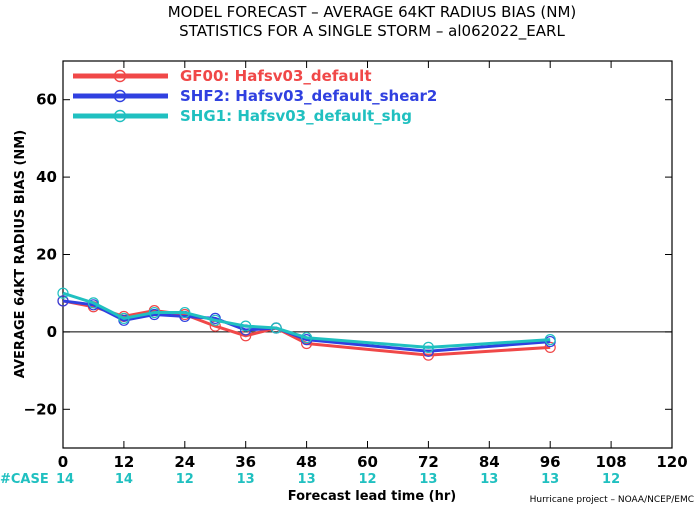 Image resolution: width=700 pixels, height=506 pixels. Describe the element at coordinates (550, 462) in the screenshot. I see `x-tick-label: 96` at that location.